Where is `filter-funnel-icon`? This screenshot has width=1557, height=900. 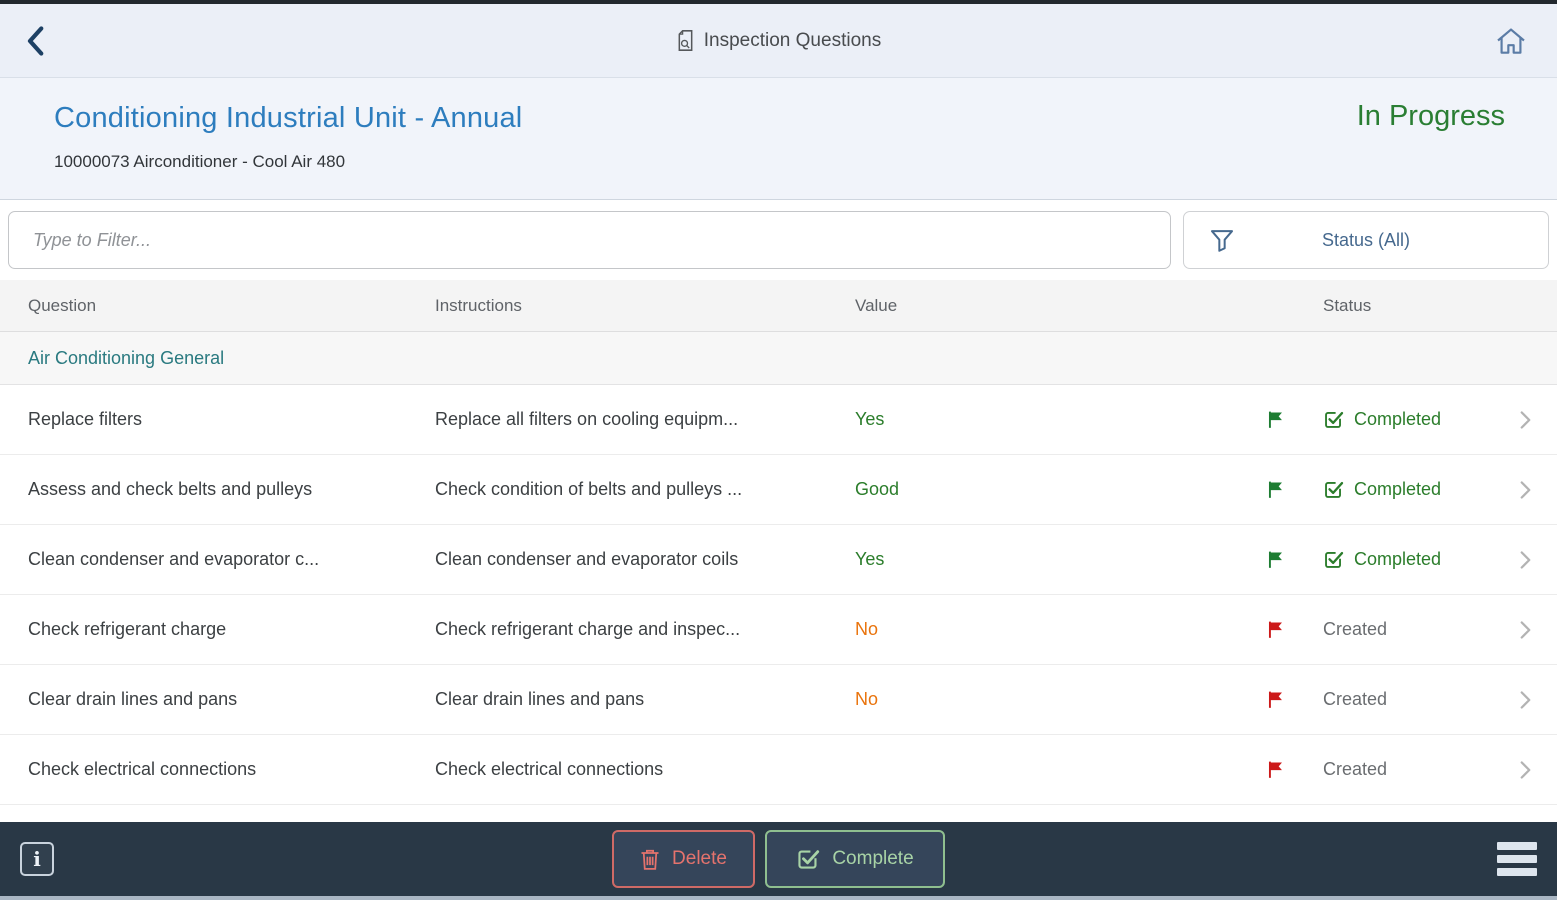
filter-funnel-icon is located at coordinates (1222, 240).